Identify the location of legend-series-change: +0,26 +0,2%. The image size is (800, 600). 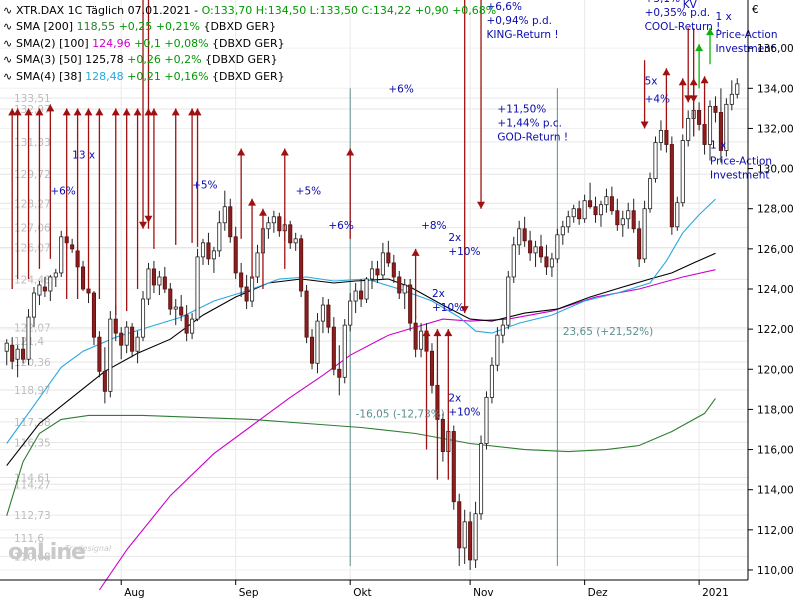
(166, 60).